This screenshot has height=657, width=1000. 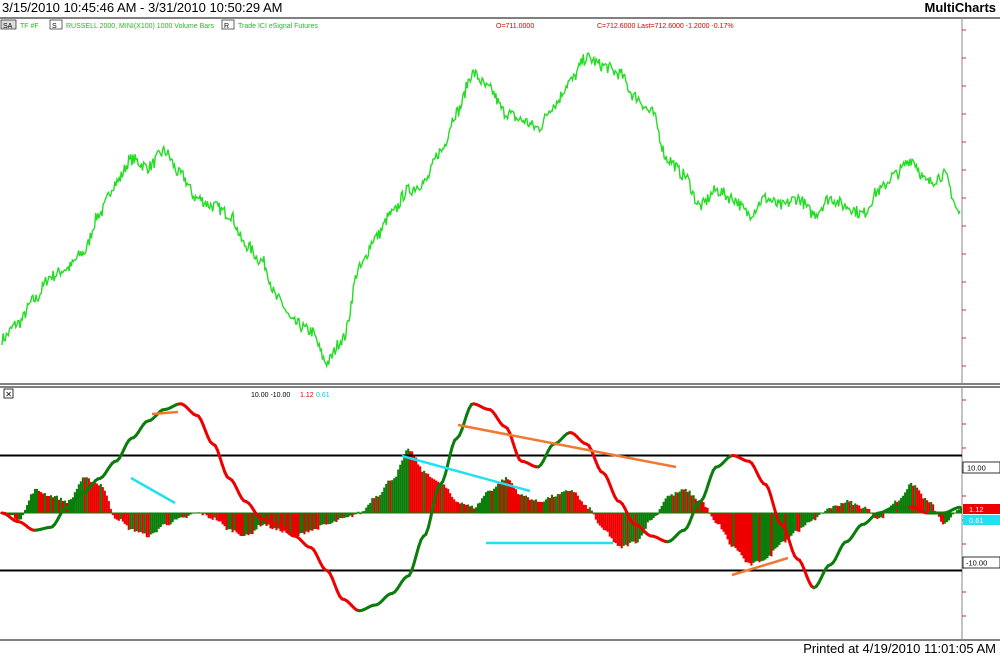 I want to click on sa-tag-box, so click(x=8, y=24).